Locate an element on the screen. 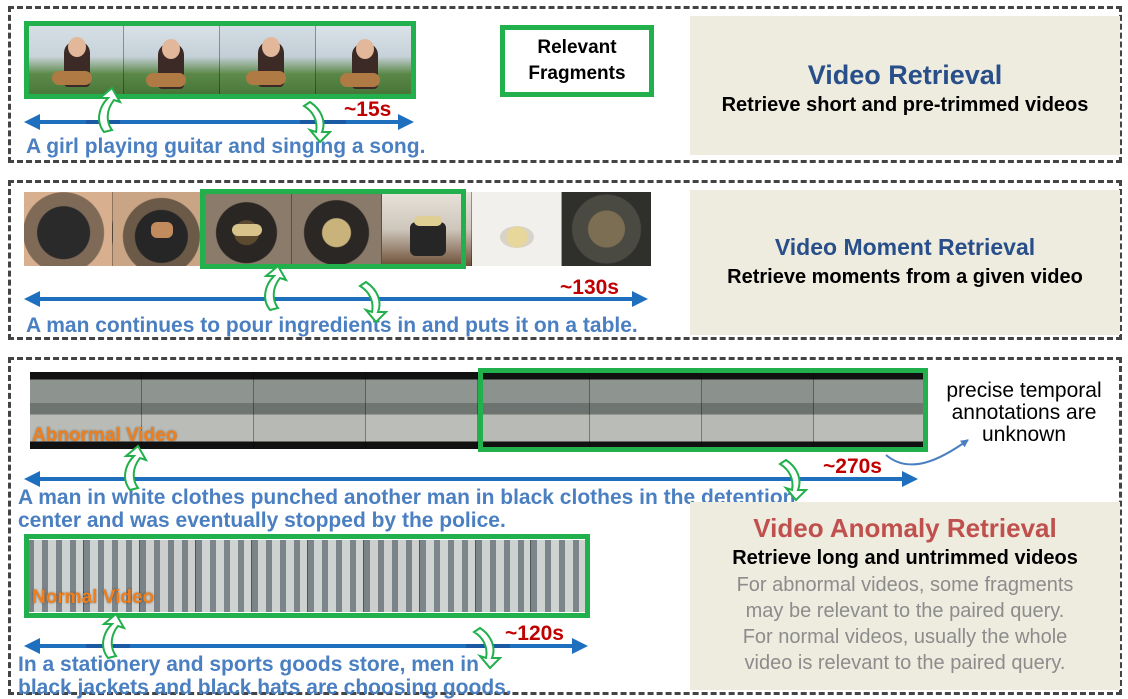  task-title: Video Moment Retrieval is located at coordinates (905, 247).